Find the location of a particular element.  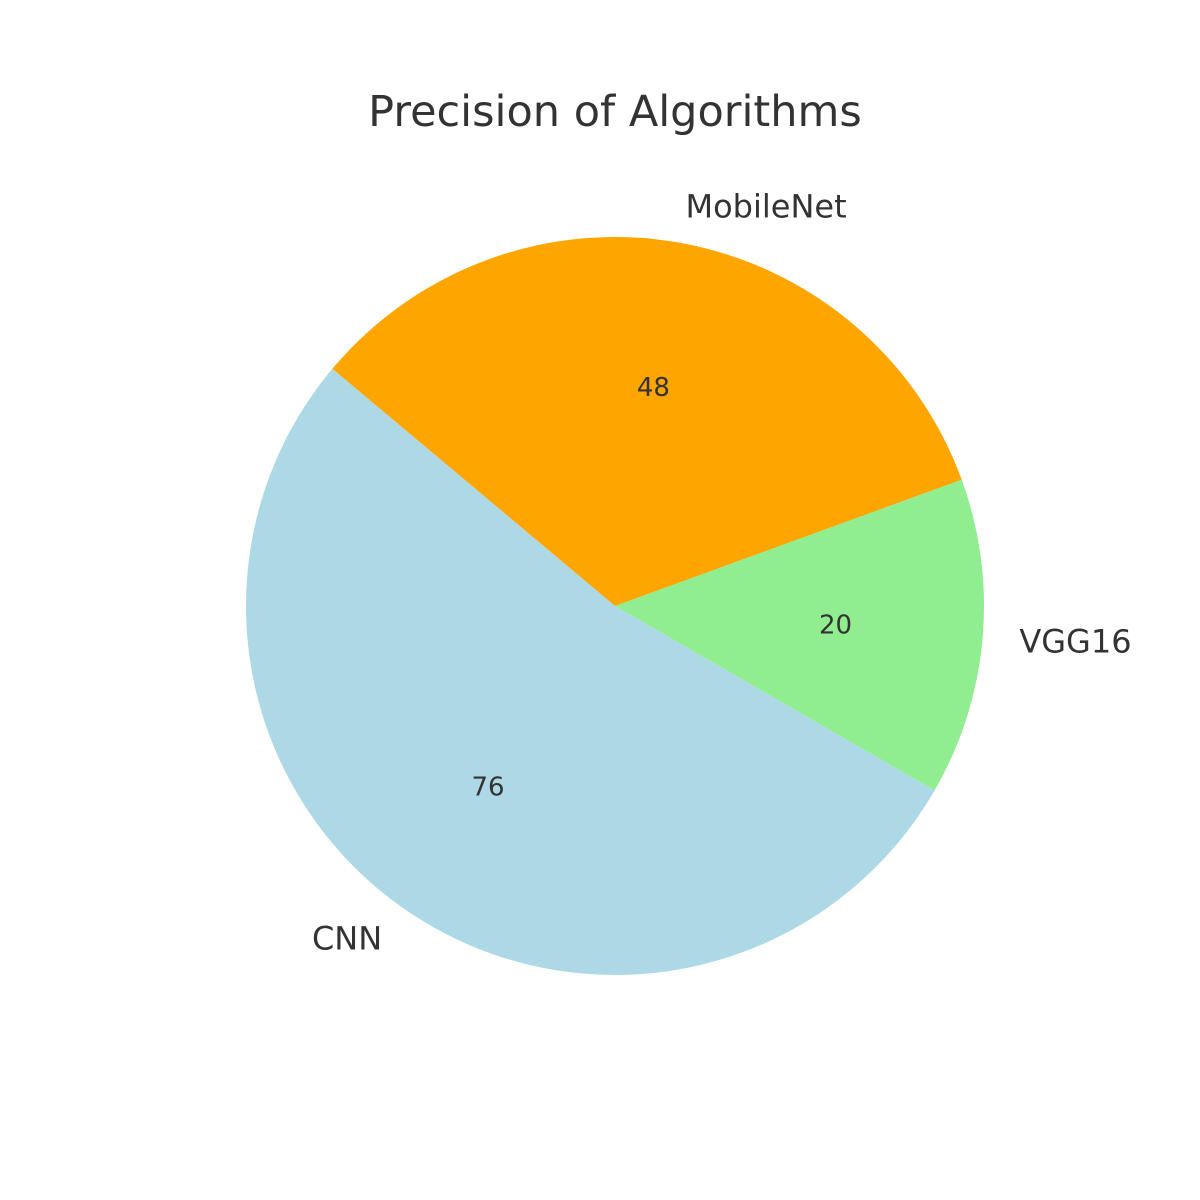

pie-slice-vgg16 is located at coordinates (800, 635).